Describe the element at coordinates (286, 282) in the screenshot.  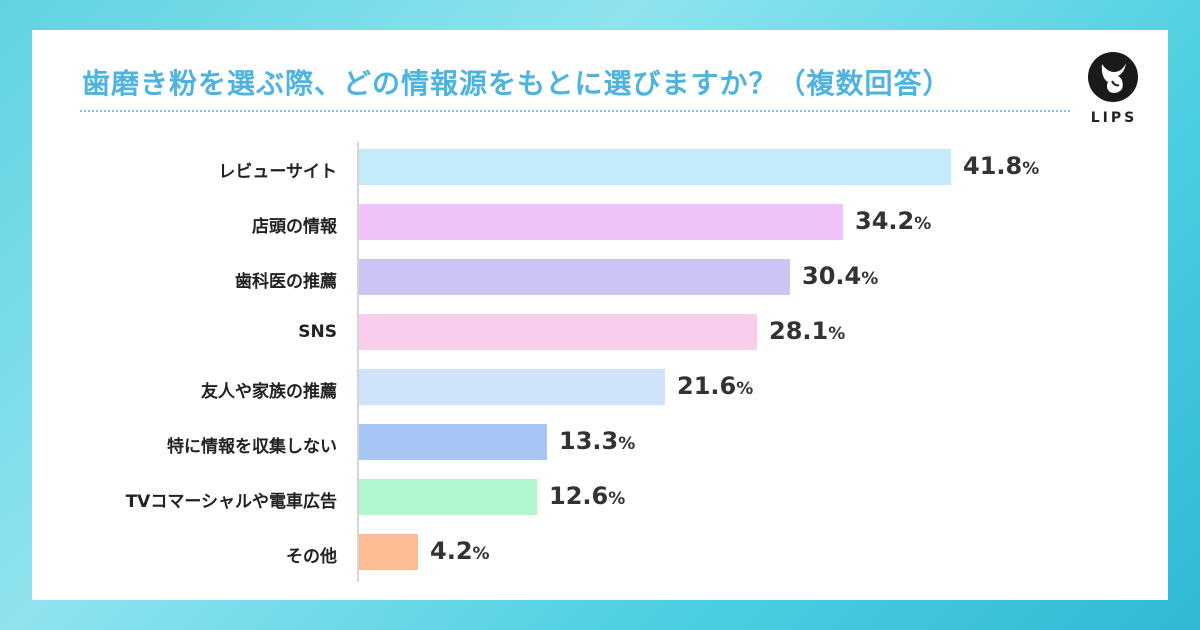
I see `category-label: 歯科医の推薦` at that location.